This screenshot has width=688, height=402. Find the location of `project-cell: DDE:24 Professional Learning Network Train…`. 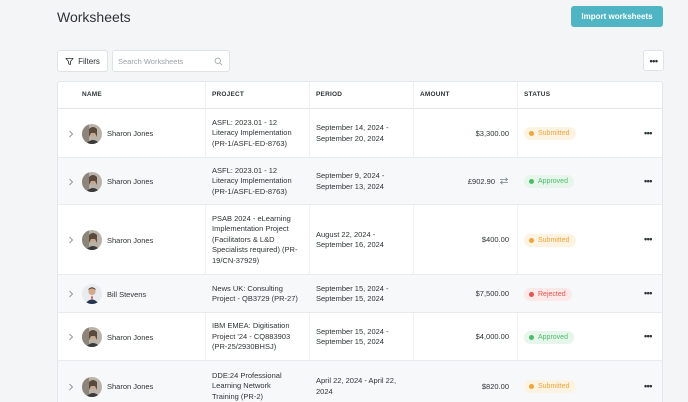

project-cell: DDE:24 Professional Learning Network Train… is located at coordinates (247, 385).